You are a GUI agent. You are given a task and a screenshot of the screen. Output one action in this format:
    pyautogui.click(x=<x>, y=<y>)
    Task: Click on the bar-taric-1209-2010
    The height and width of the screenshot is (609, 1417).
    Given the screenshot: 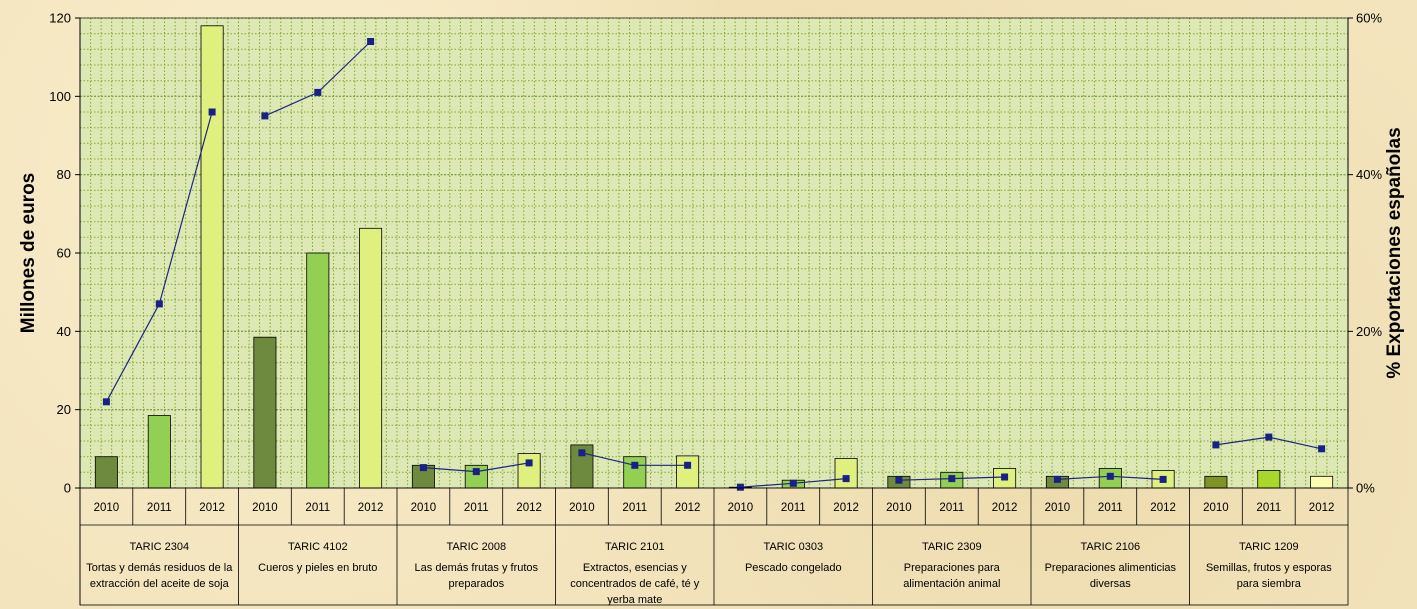 What is the action you would take?
    pyautogui.click(x=1216, y=482)
    